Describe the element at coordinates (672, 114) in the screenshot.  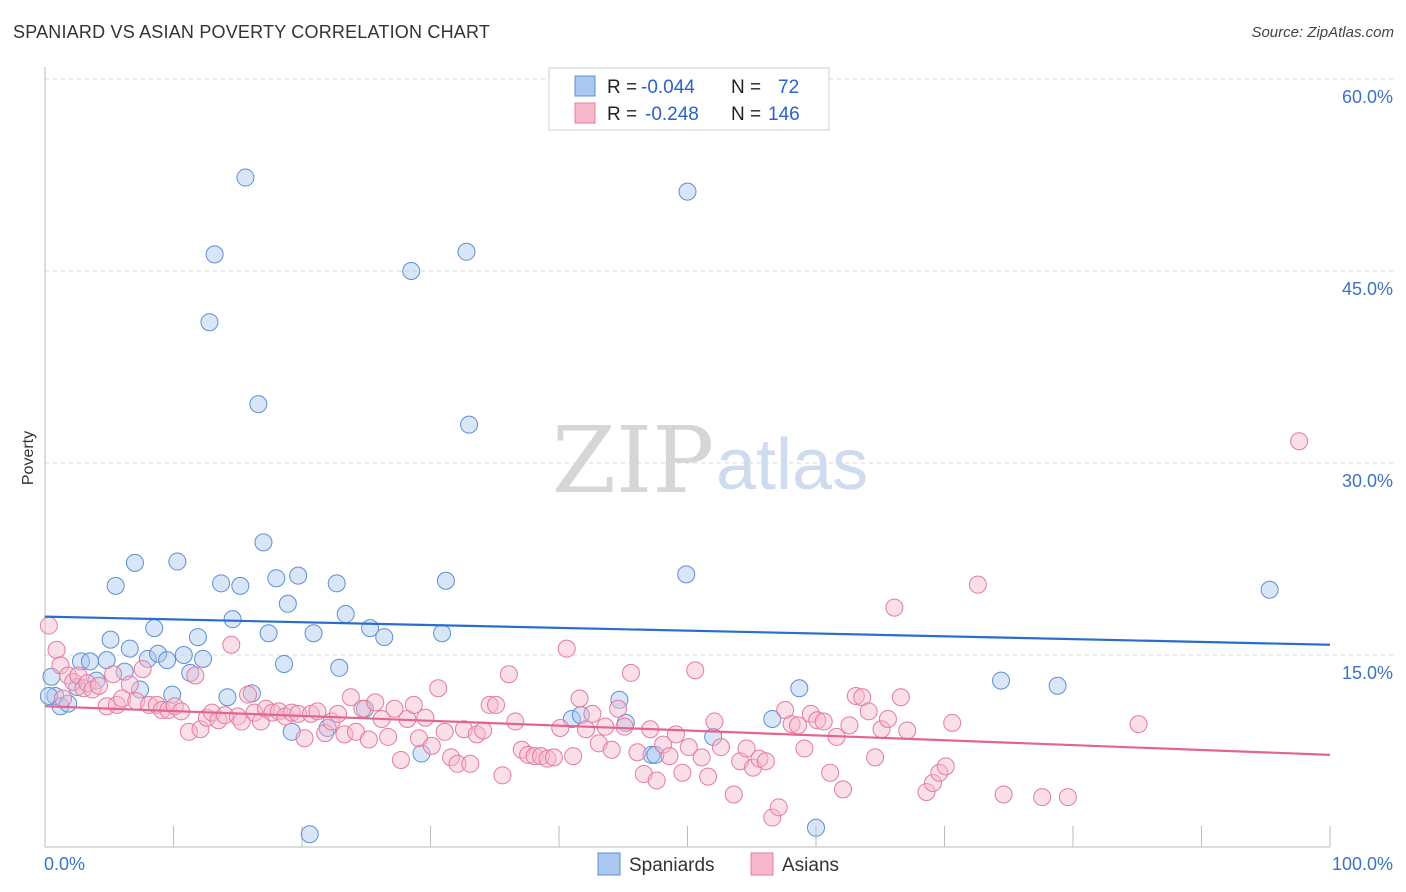
I see `legend-r-value-asians: -0.248` at that location.